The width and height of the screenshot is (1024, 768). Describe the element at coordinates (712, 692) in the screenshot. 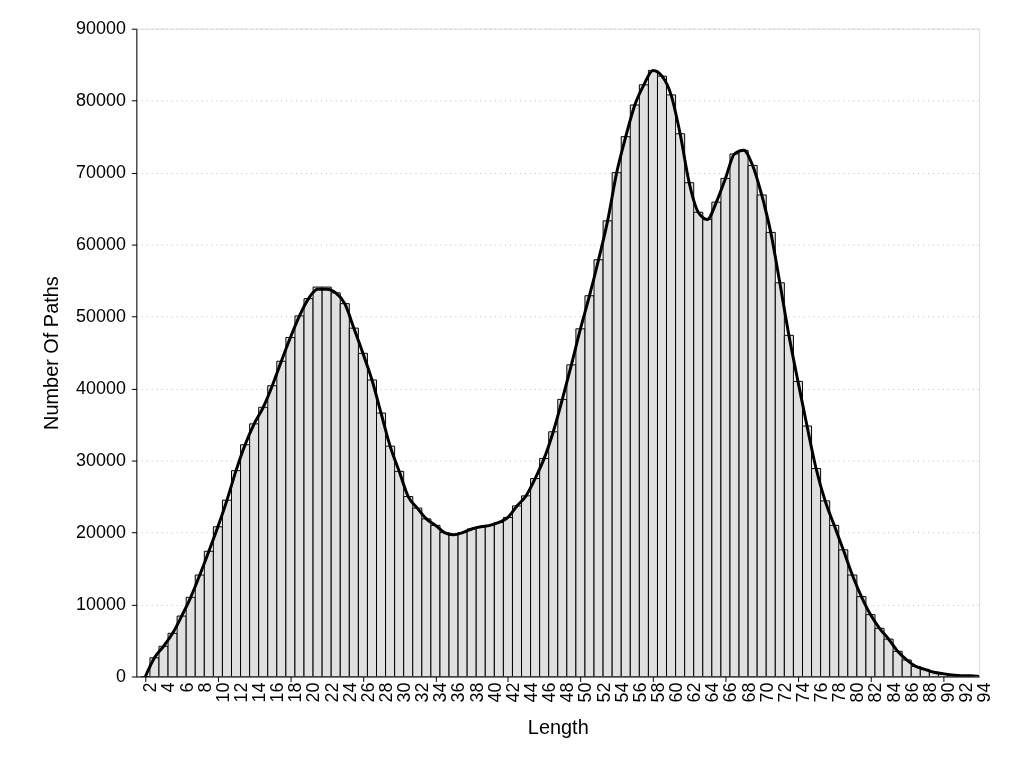

I see `x-tick-label: 64` at that location.